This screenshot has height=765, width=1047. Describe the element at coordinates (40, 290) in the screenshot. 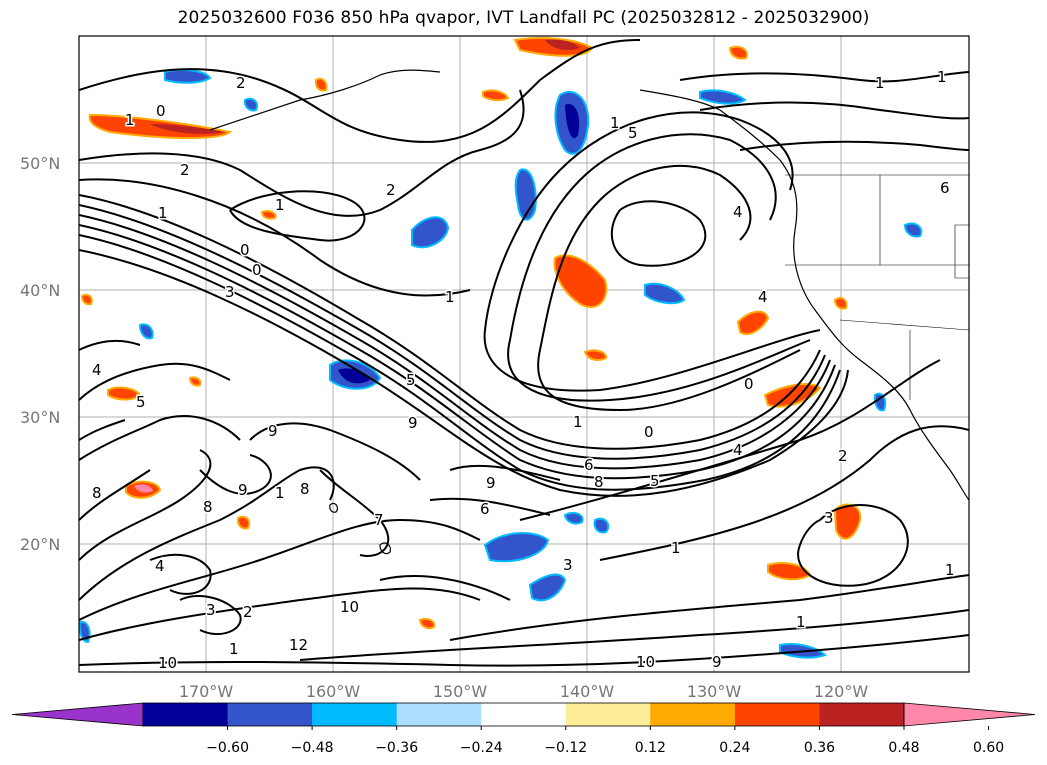

I see `lat-label-40n: 40°N` at that location.